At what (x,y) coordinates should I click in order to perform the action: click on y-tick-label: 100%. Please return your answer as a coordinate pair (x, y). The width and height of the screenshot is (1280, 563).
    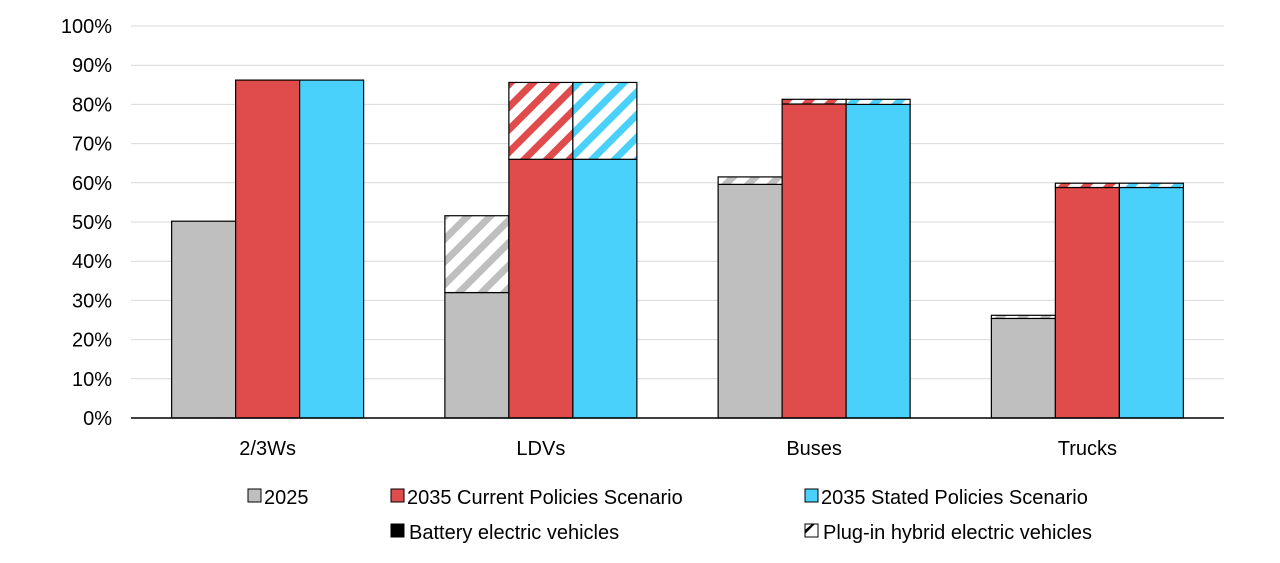
    Looking at the image, I should click on (86, 27).